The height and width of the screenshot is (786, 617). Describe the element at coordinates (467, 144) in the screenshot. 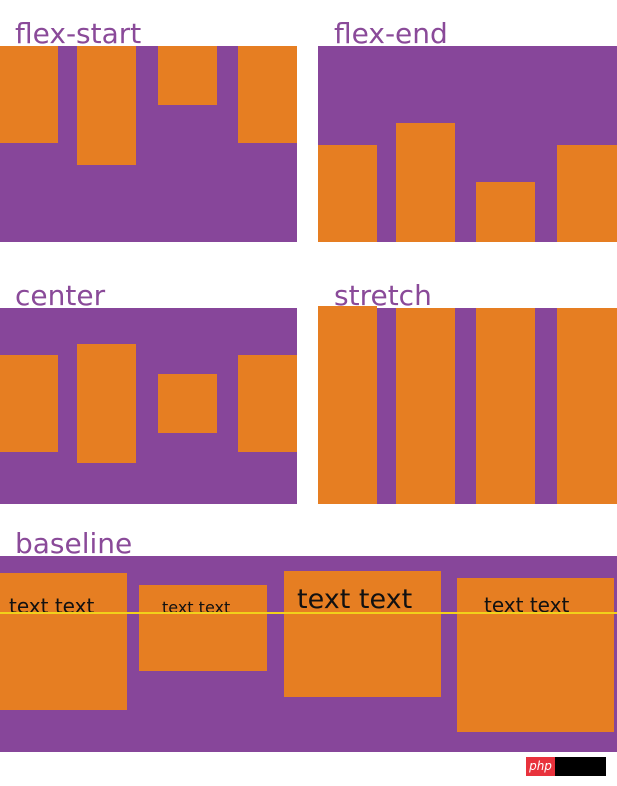

I see `flex-end-container` at that location.